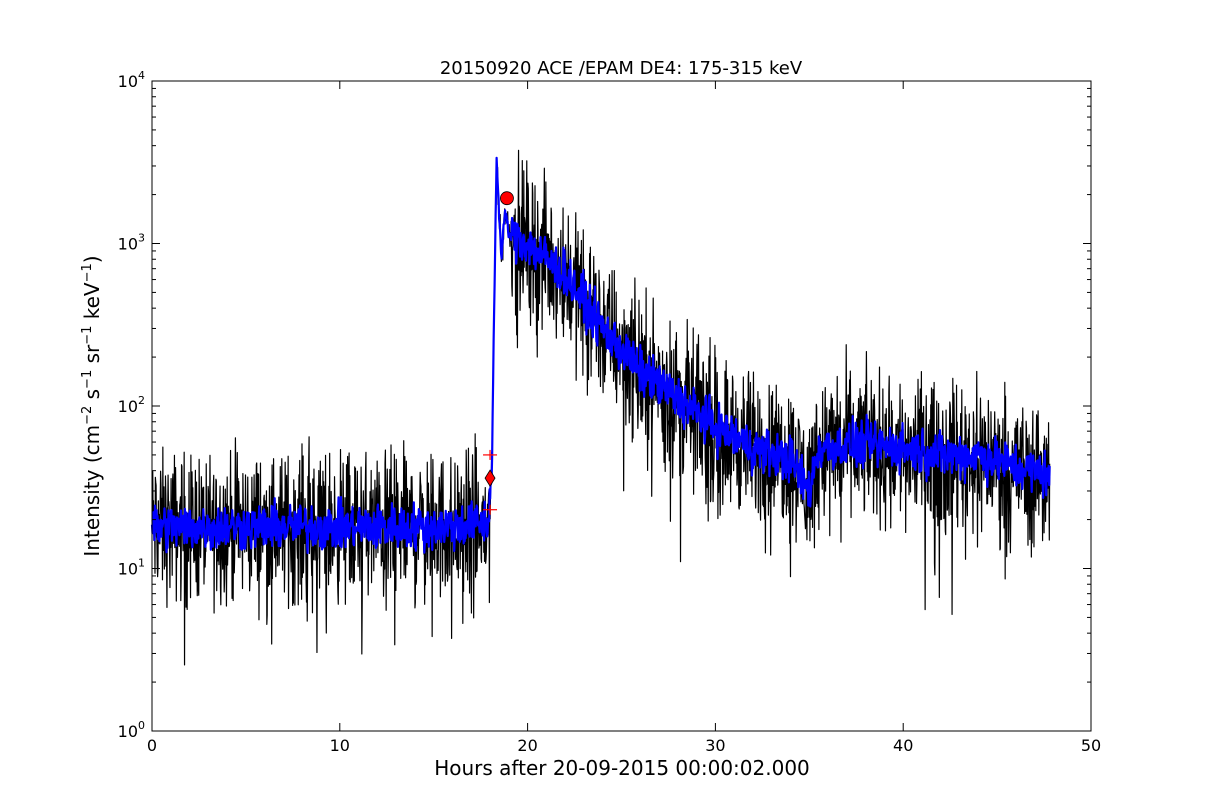  What do you see at coordinates (92, 405) in the screenshot?
I see `y-axis-label: Intensity (cm−2 s−1 sr−1 keV−1)` at bounding box center [92, 405].